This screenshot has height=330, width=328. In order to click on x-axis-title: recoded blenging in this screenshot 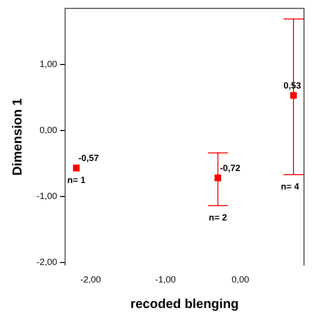, I will do `click(184, 303)`.